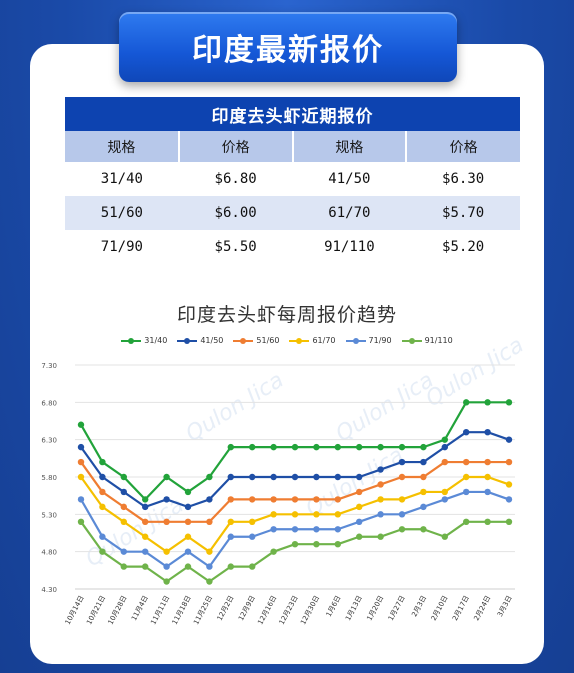 Image resolution: width=574 pixels, height=673 pixels. What do you see at coordinates (295, 469) in the screenshot?
I see `series-line` at bounding box center [295, 469].